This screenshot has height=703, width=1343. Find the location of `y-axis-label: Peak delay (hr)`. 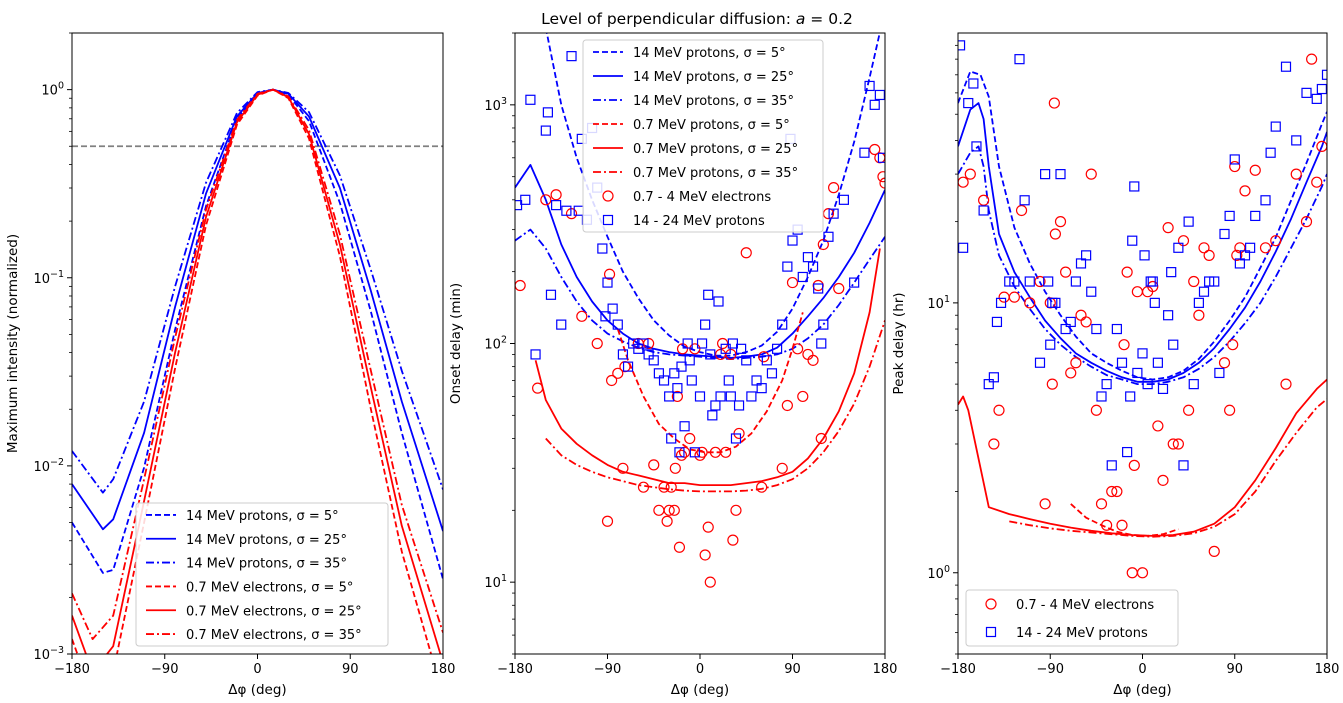

y-axis-label: Peak delay (hr) is located at coordinates (899, 343).